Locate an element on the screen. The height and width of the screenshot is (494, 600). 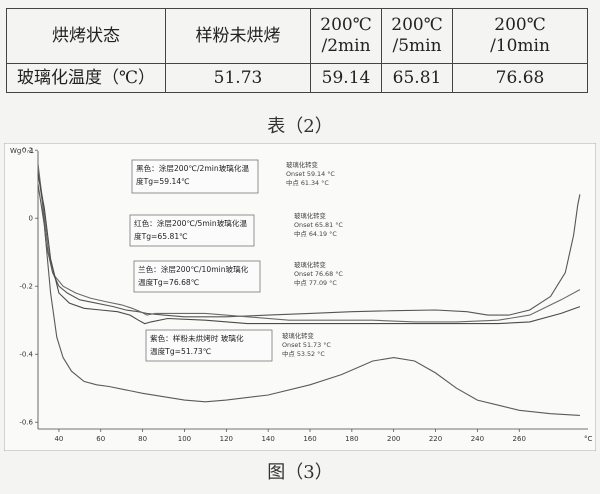
x-tick-label: 60 is located at coordinates (100, 439).